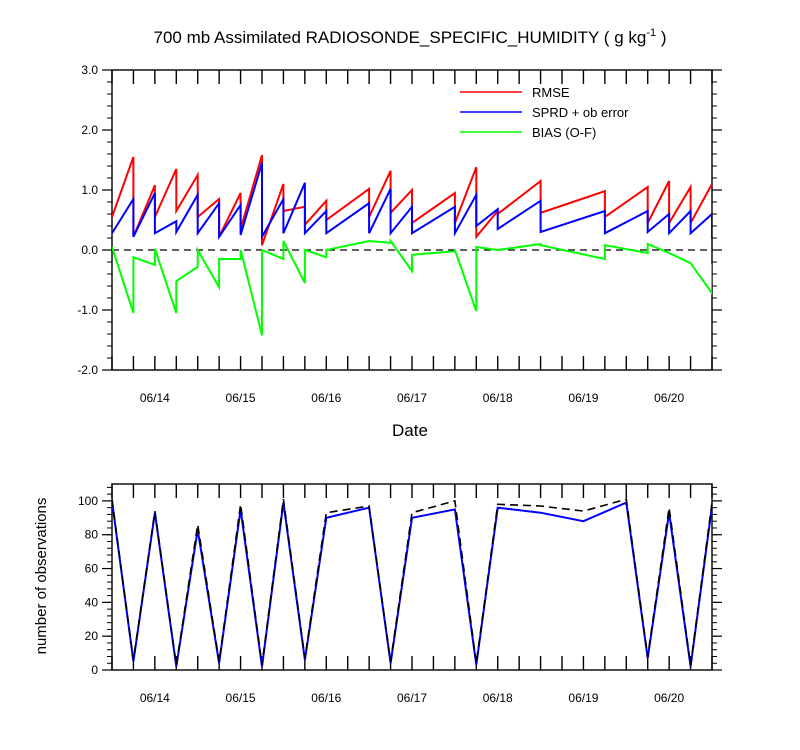 The image size is (800, 750). I want to click on y-tick-label: 80, so click(92, 535).